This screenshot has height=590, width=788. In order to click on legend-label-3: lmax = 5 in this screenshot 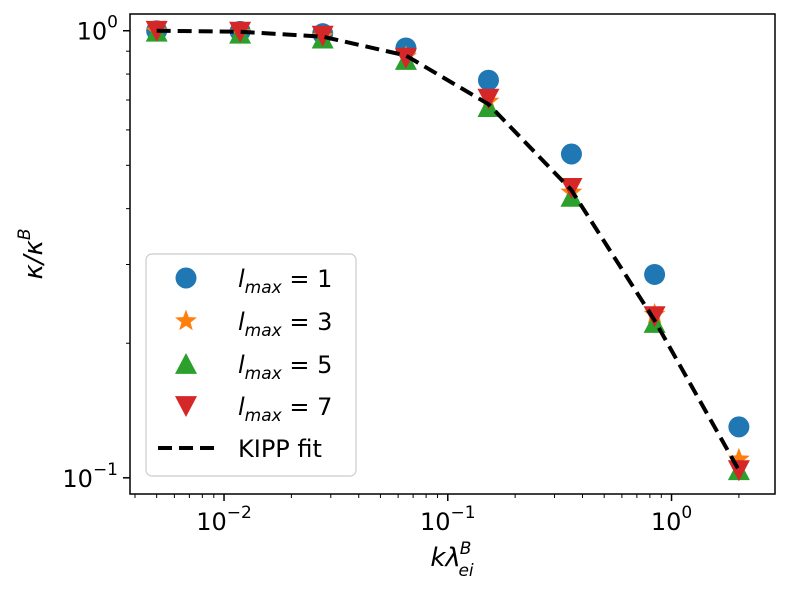, I will do `click(285, 367)`.